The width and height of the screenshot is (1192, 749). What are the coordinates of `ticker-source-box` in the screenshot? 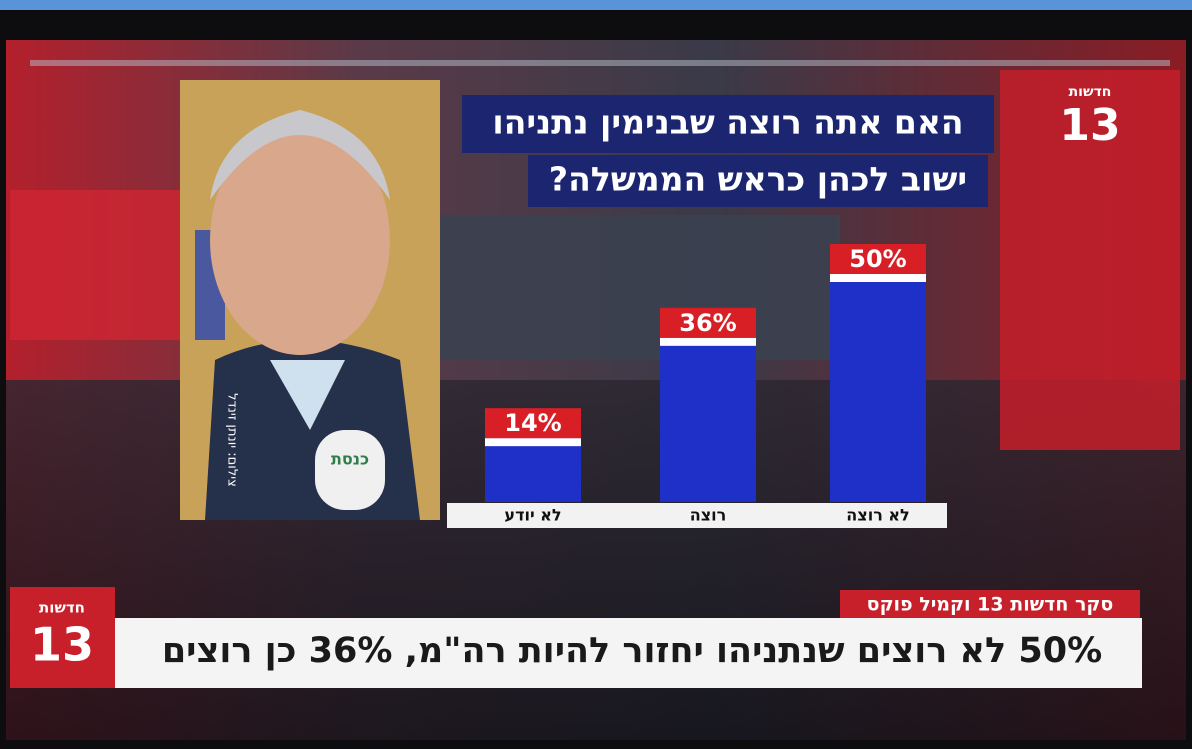 It's located at (990, 604).